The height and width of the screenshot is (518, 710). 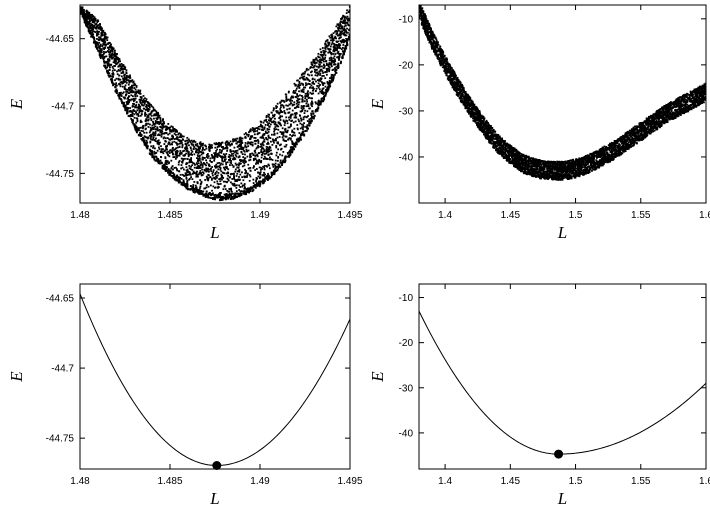 What do you see at coordinates (215, 104) in the screenshot?
I see `plot-frame` at bounding box center [215, 104].